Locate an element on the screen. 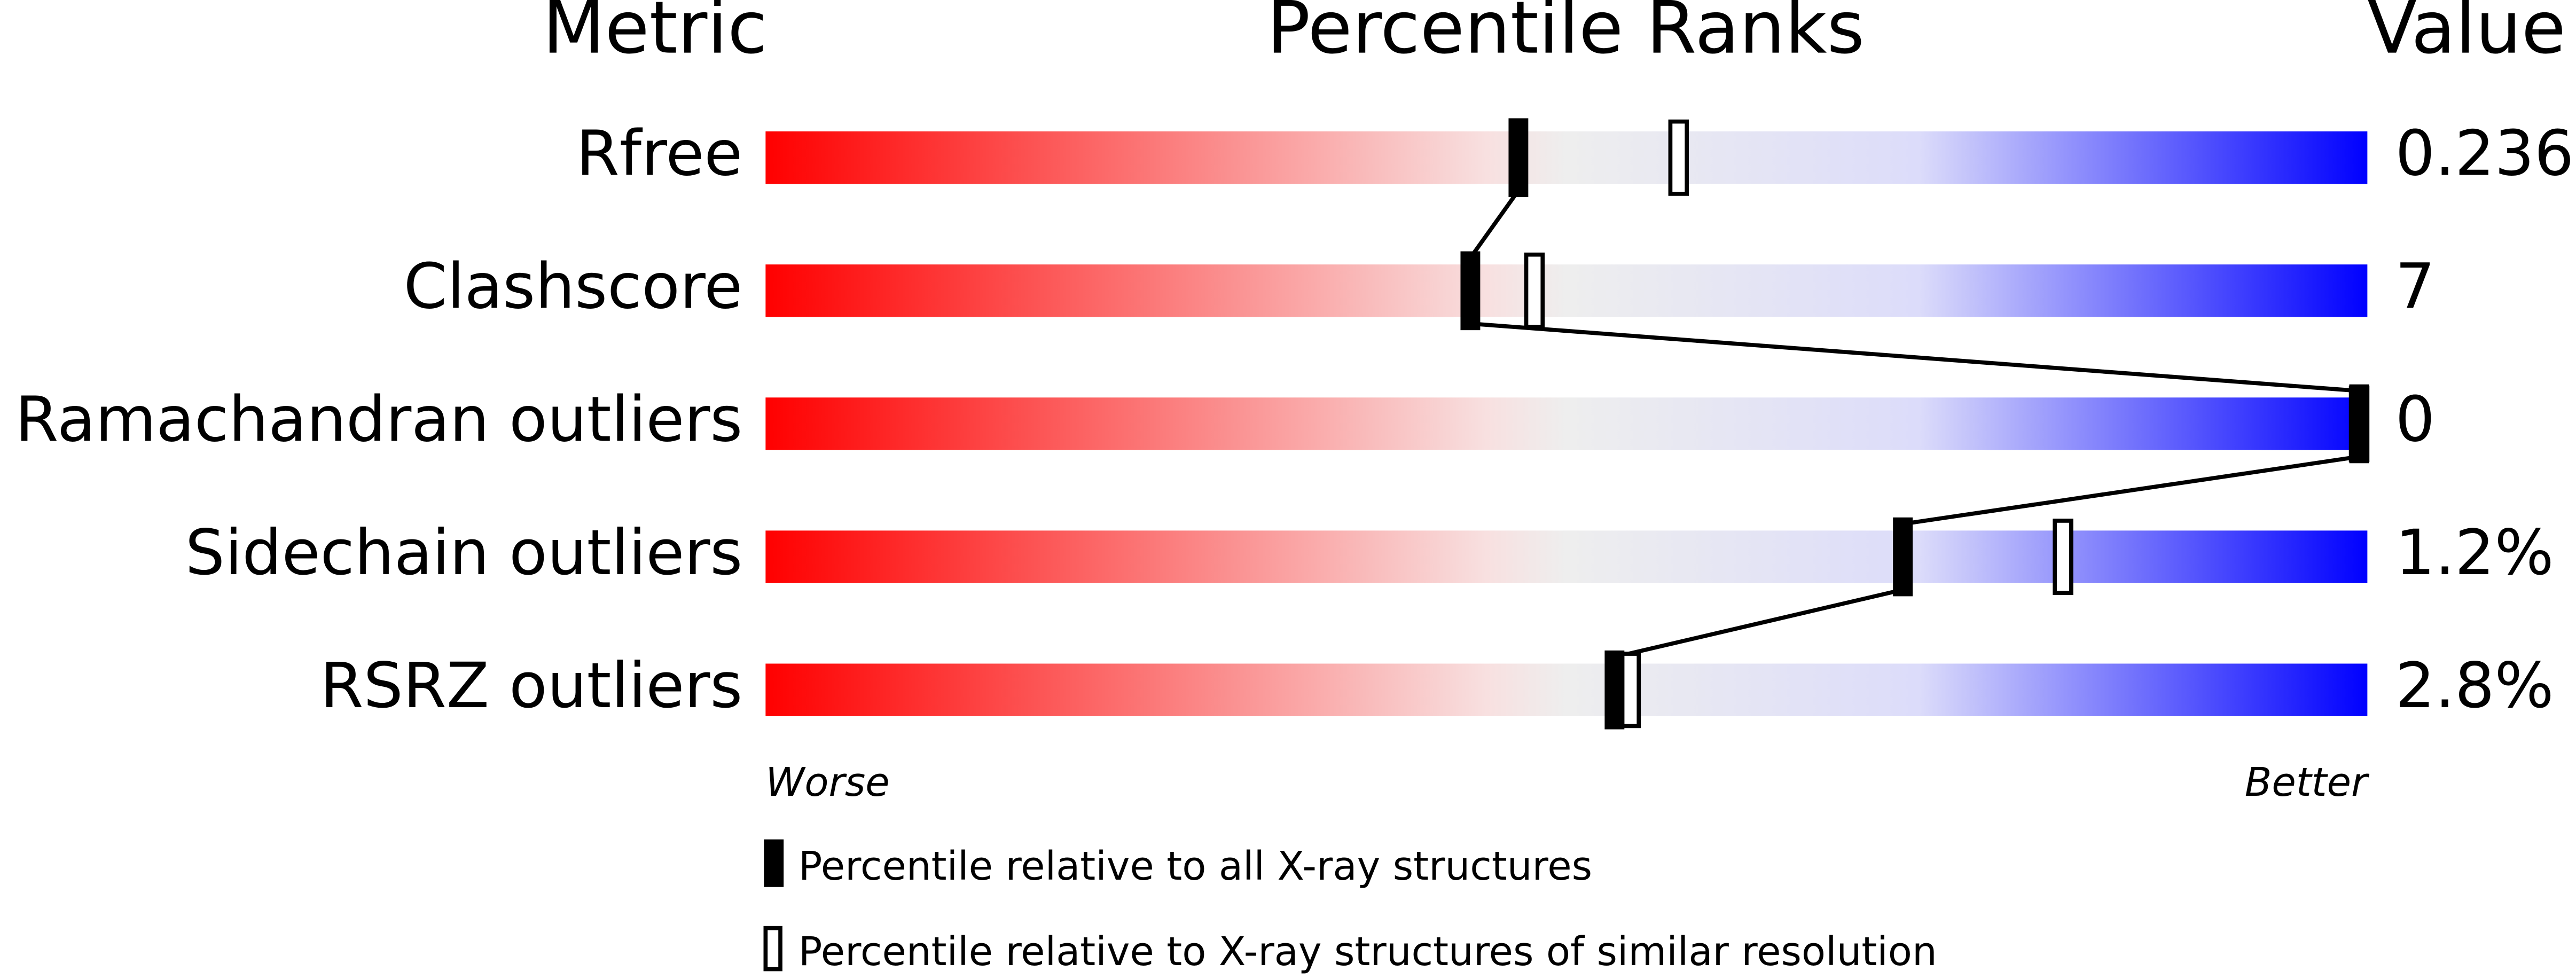  metric-label: Sidechain outliers is located at coordinates (464, 552).